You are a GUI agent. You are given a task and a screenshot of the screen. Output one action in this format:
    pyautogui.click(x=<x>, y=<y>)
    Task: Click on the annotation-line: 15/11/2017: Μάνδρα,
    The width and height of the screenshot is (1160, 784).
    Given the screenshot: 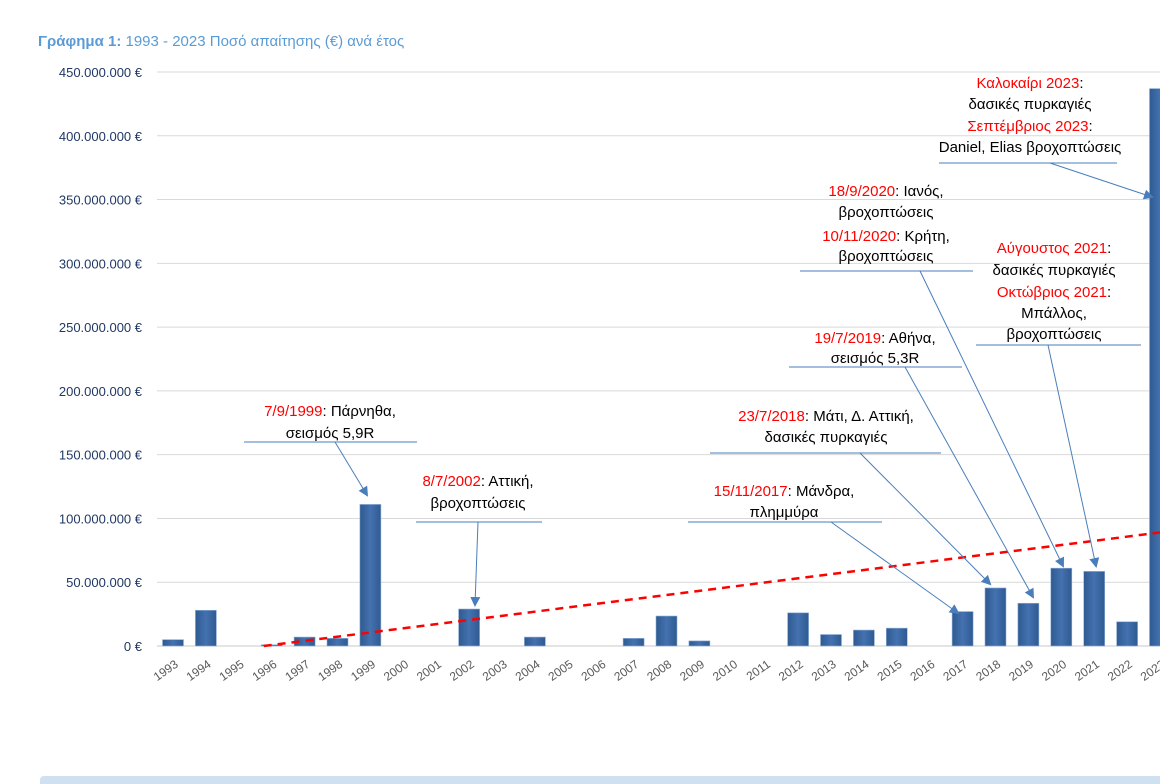 What is the action you would take?
    pyautogui.click(x=784, y=491)
    